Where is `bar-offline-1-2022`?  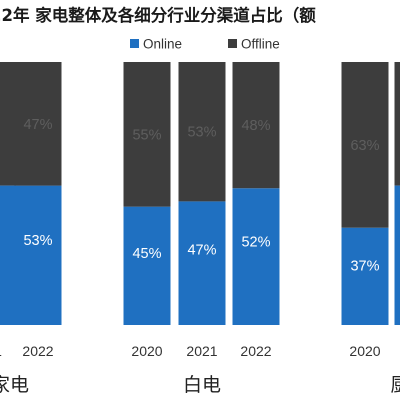
bar-offline-1-2022 is located at coordinates (256, 125).